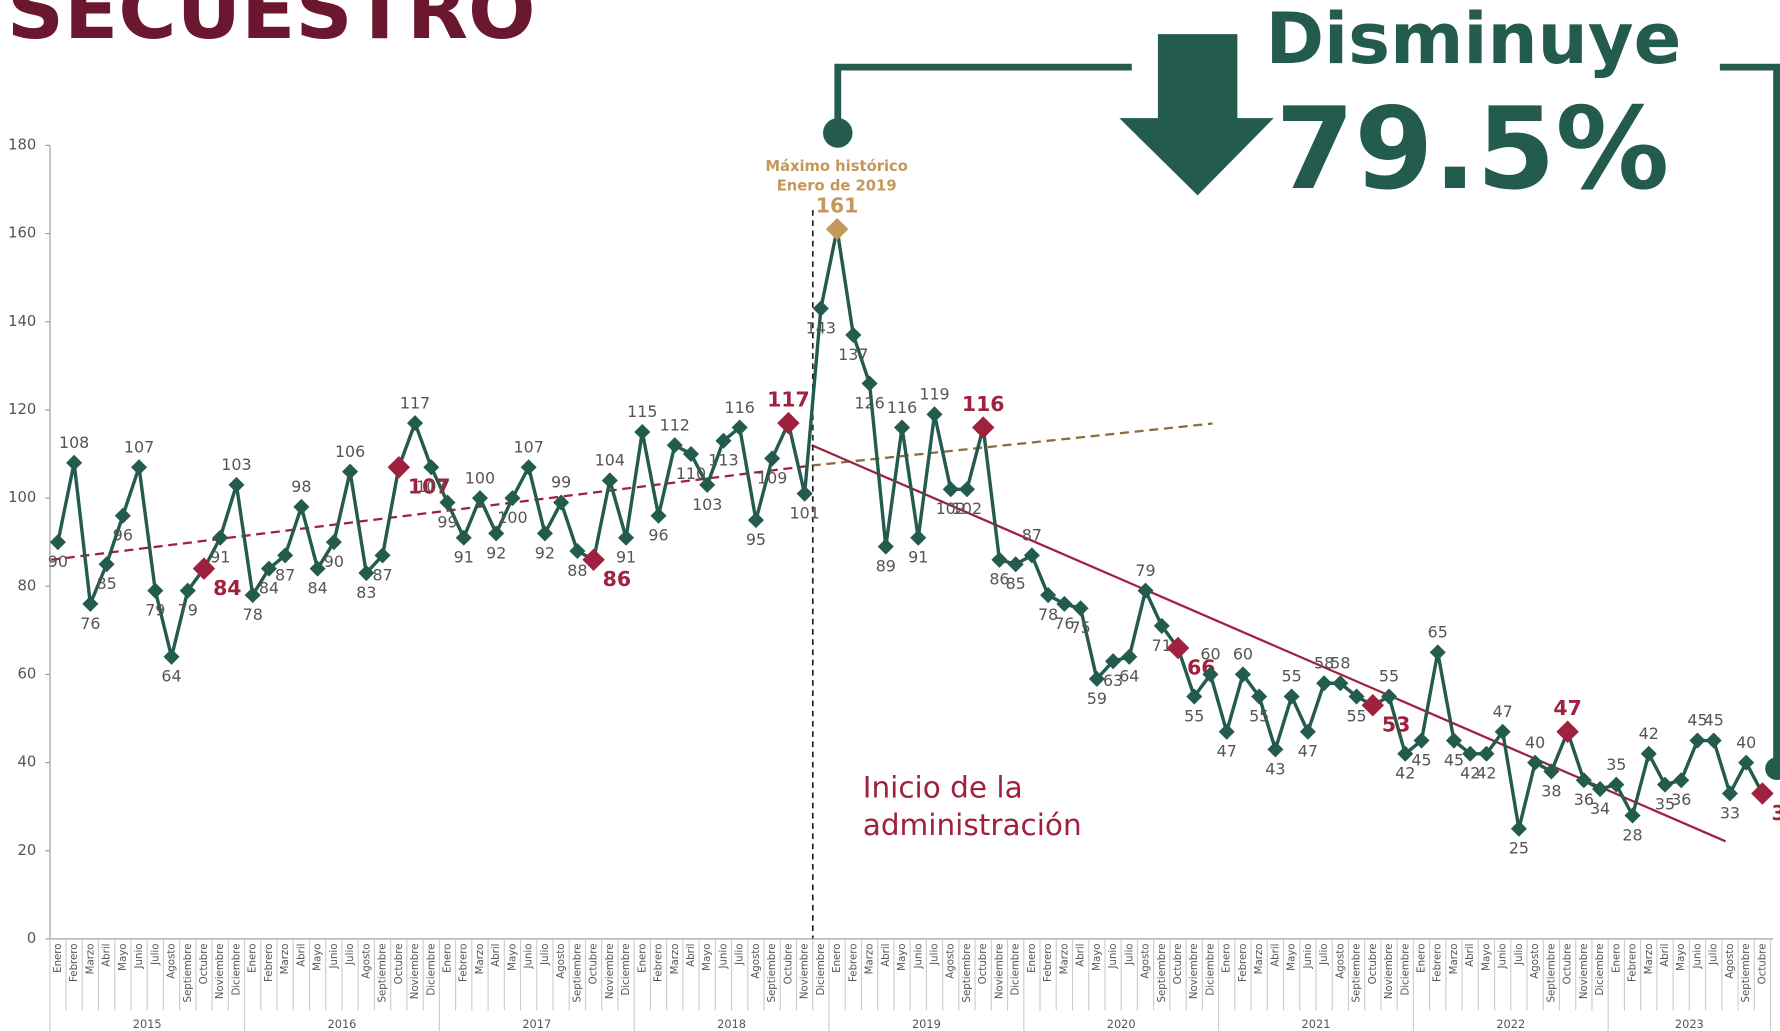 The image size is (1780, 1031). What do you see at coordinates (27, 762) in the screenshot?
I see `y-tick-label: 40` at bounding box center [27, 762].